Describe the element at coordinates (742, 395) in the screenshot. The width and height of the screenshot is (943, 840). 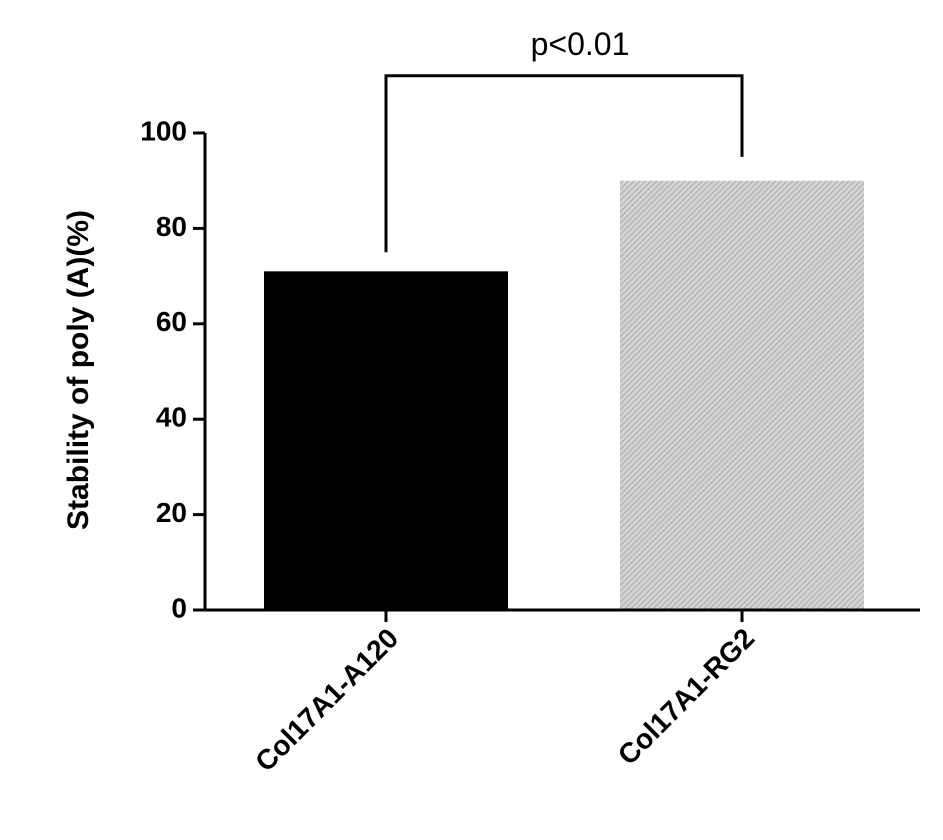
I see `bar-col17a1-rg2` at that location.